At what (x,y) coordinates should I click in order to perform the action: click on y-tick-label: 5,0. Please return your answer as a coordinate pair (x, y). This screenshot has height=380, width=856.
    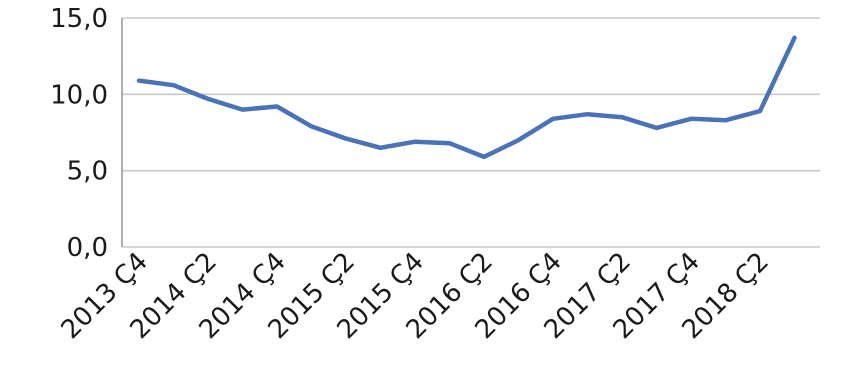
    Looking at the image, I should click on (87, 172).